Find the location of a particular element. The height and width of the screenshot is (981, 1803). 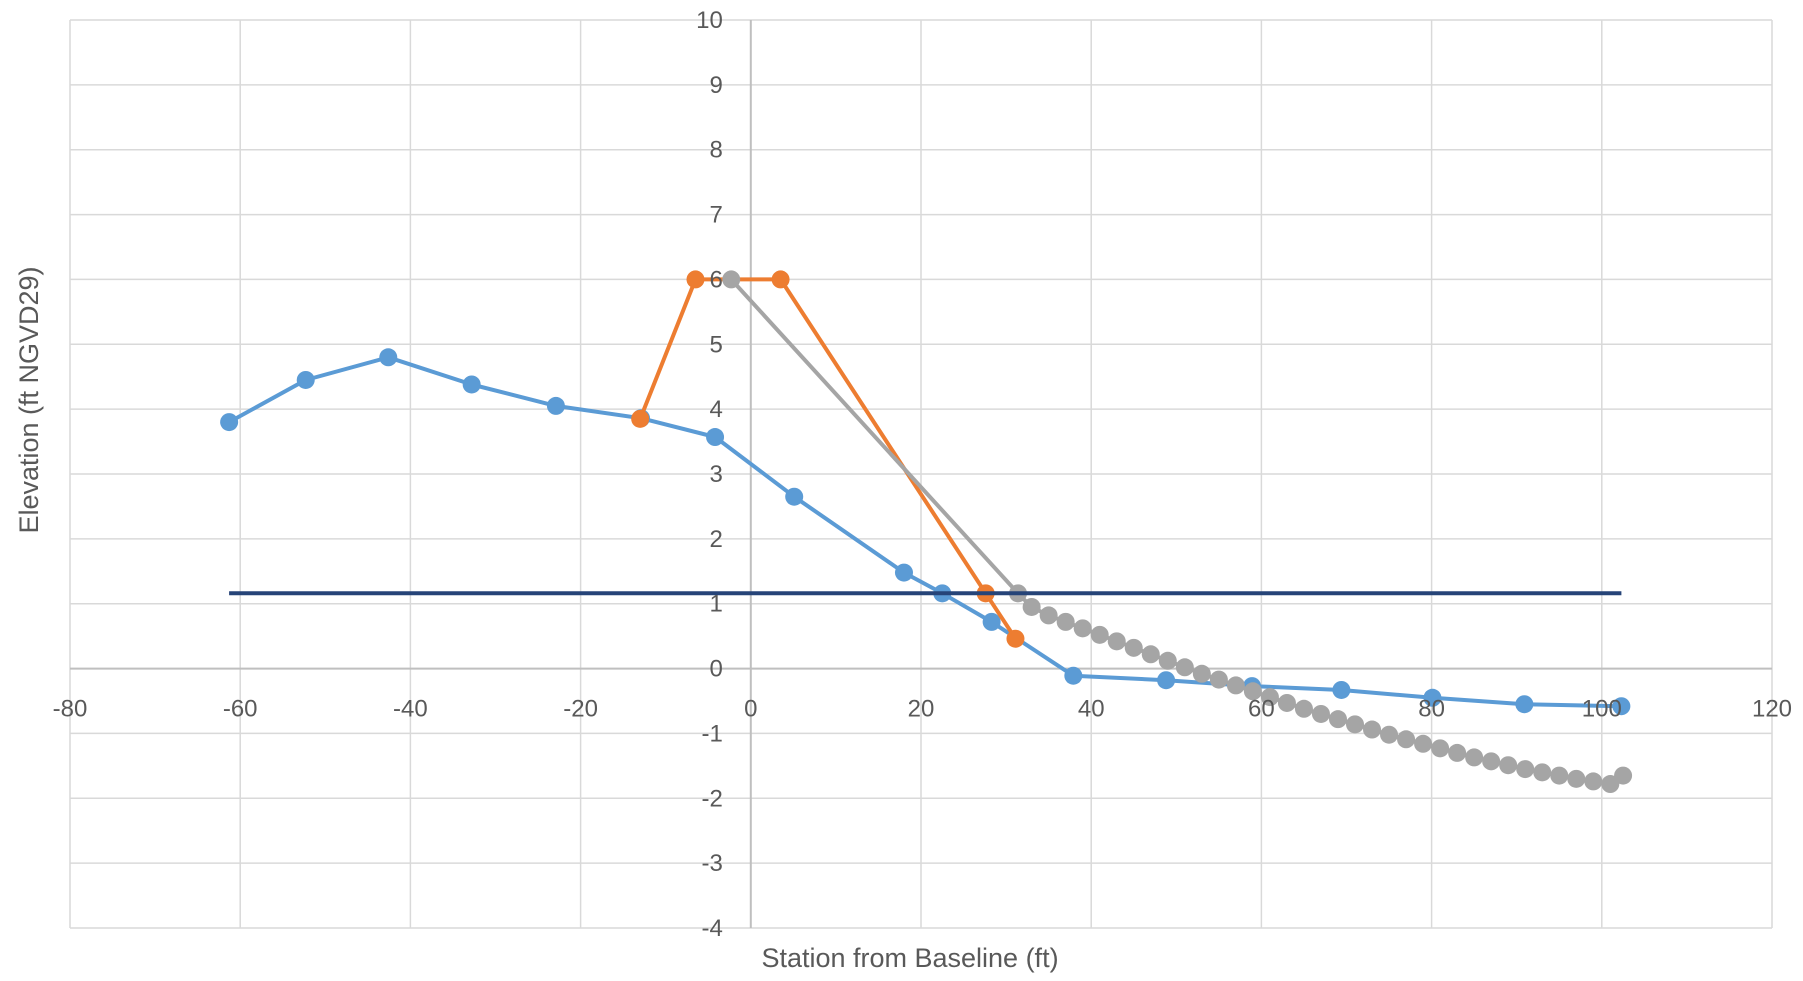

x-tick-label: 120 is located at coordinates (1772, 709).